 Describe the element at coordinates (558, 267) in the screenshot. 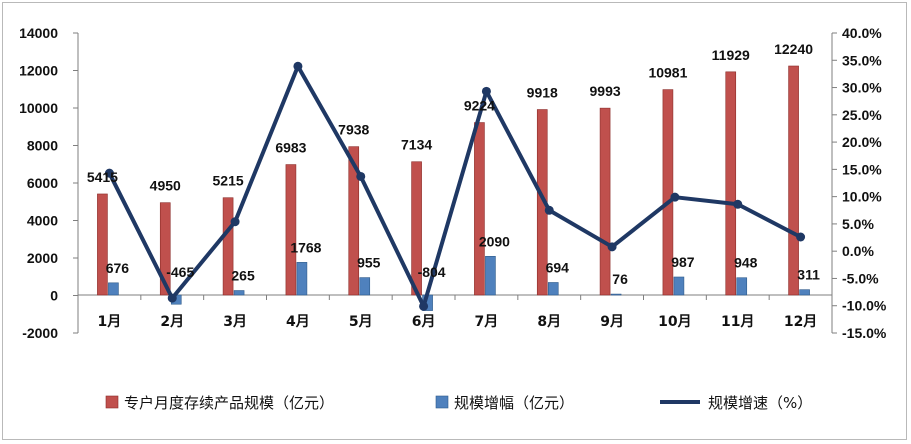

I see `data-label-growth: 694` at that location.